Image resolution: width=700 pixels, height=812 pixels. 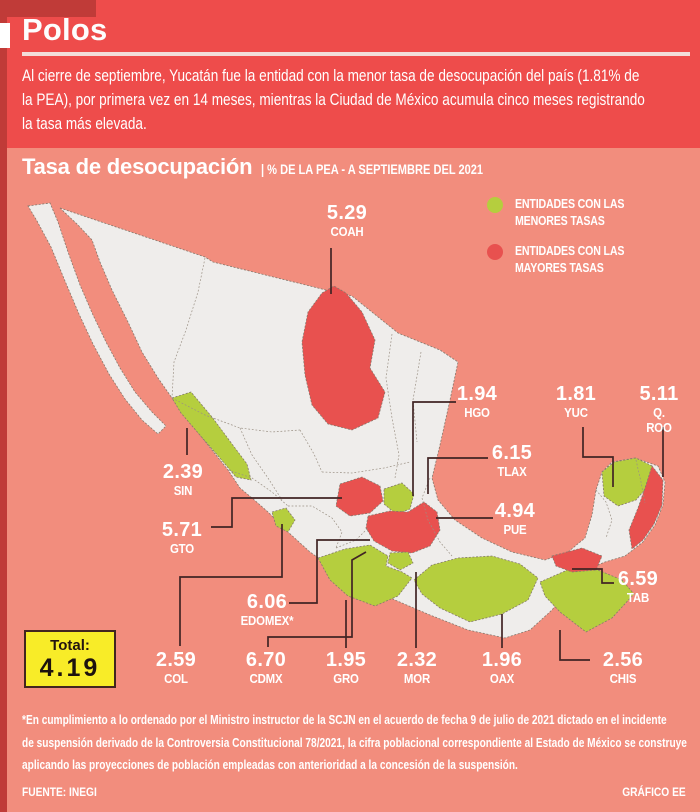 I want to click on legend-item-high: ENTIDADES CON LAS MAYORES TASAS, so click(x=586, y=260).